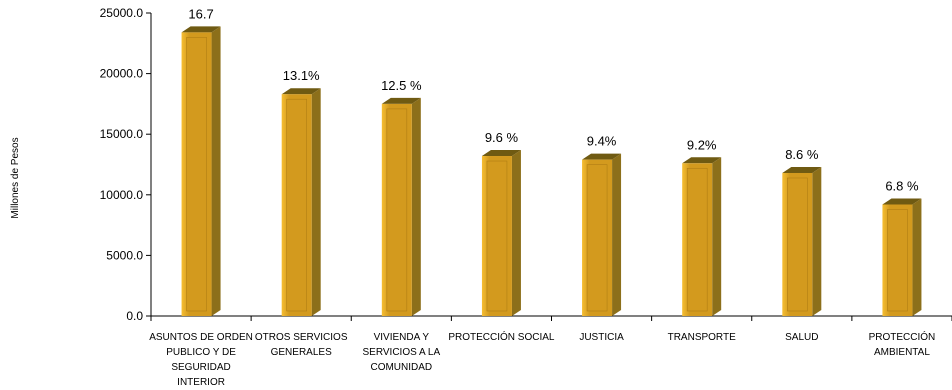 Image resolution: width=952 pixels, height=390 pixels. I want to click on x-category-label: SALUD, so click(802, 337).